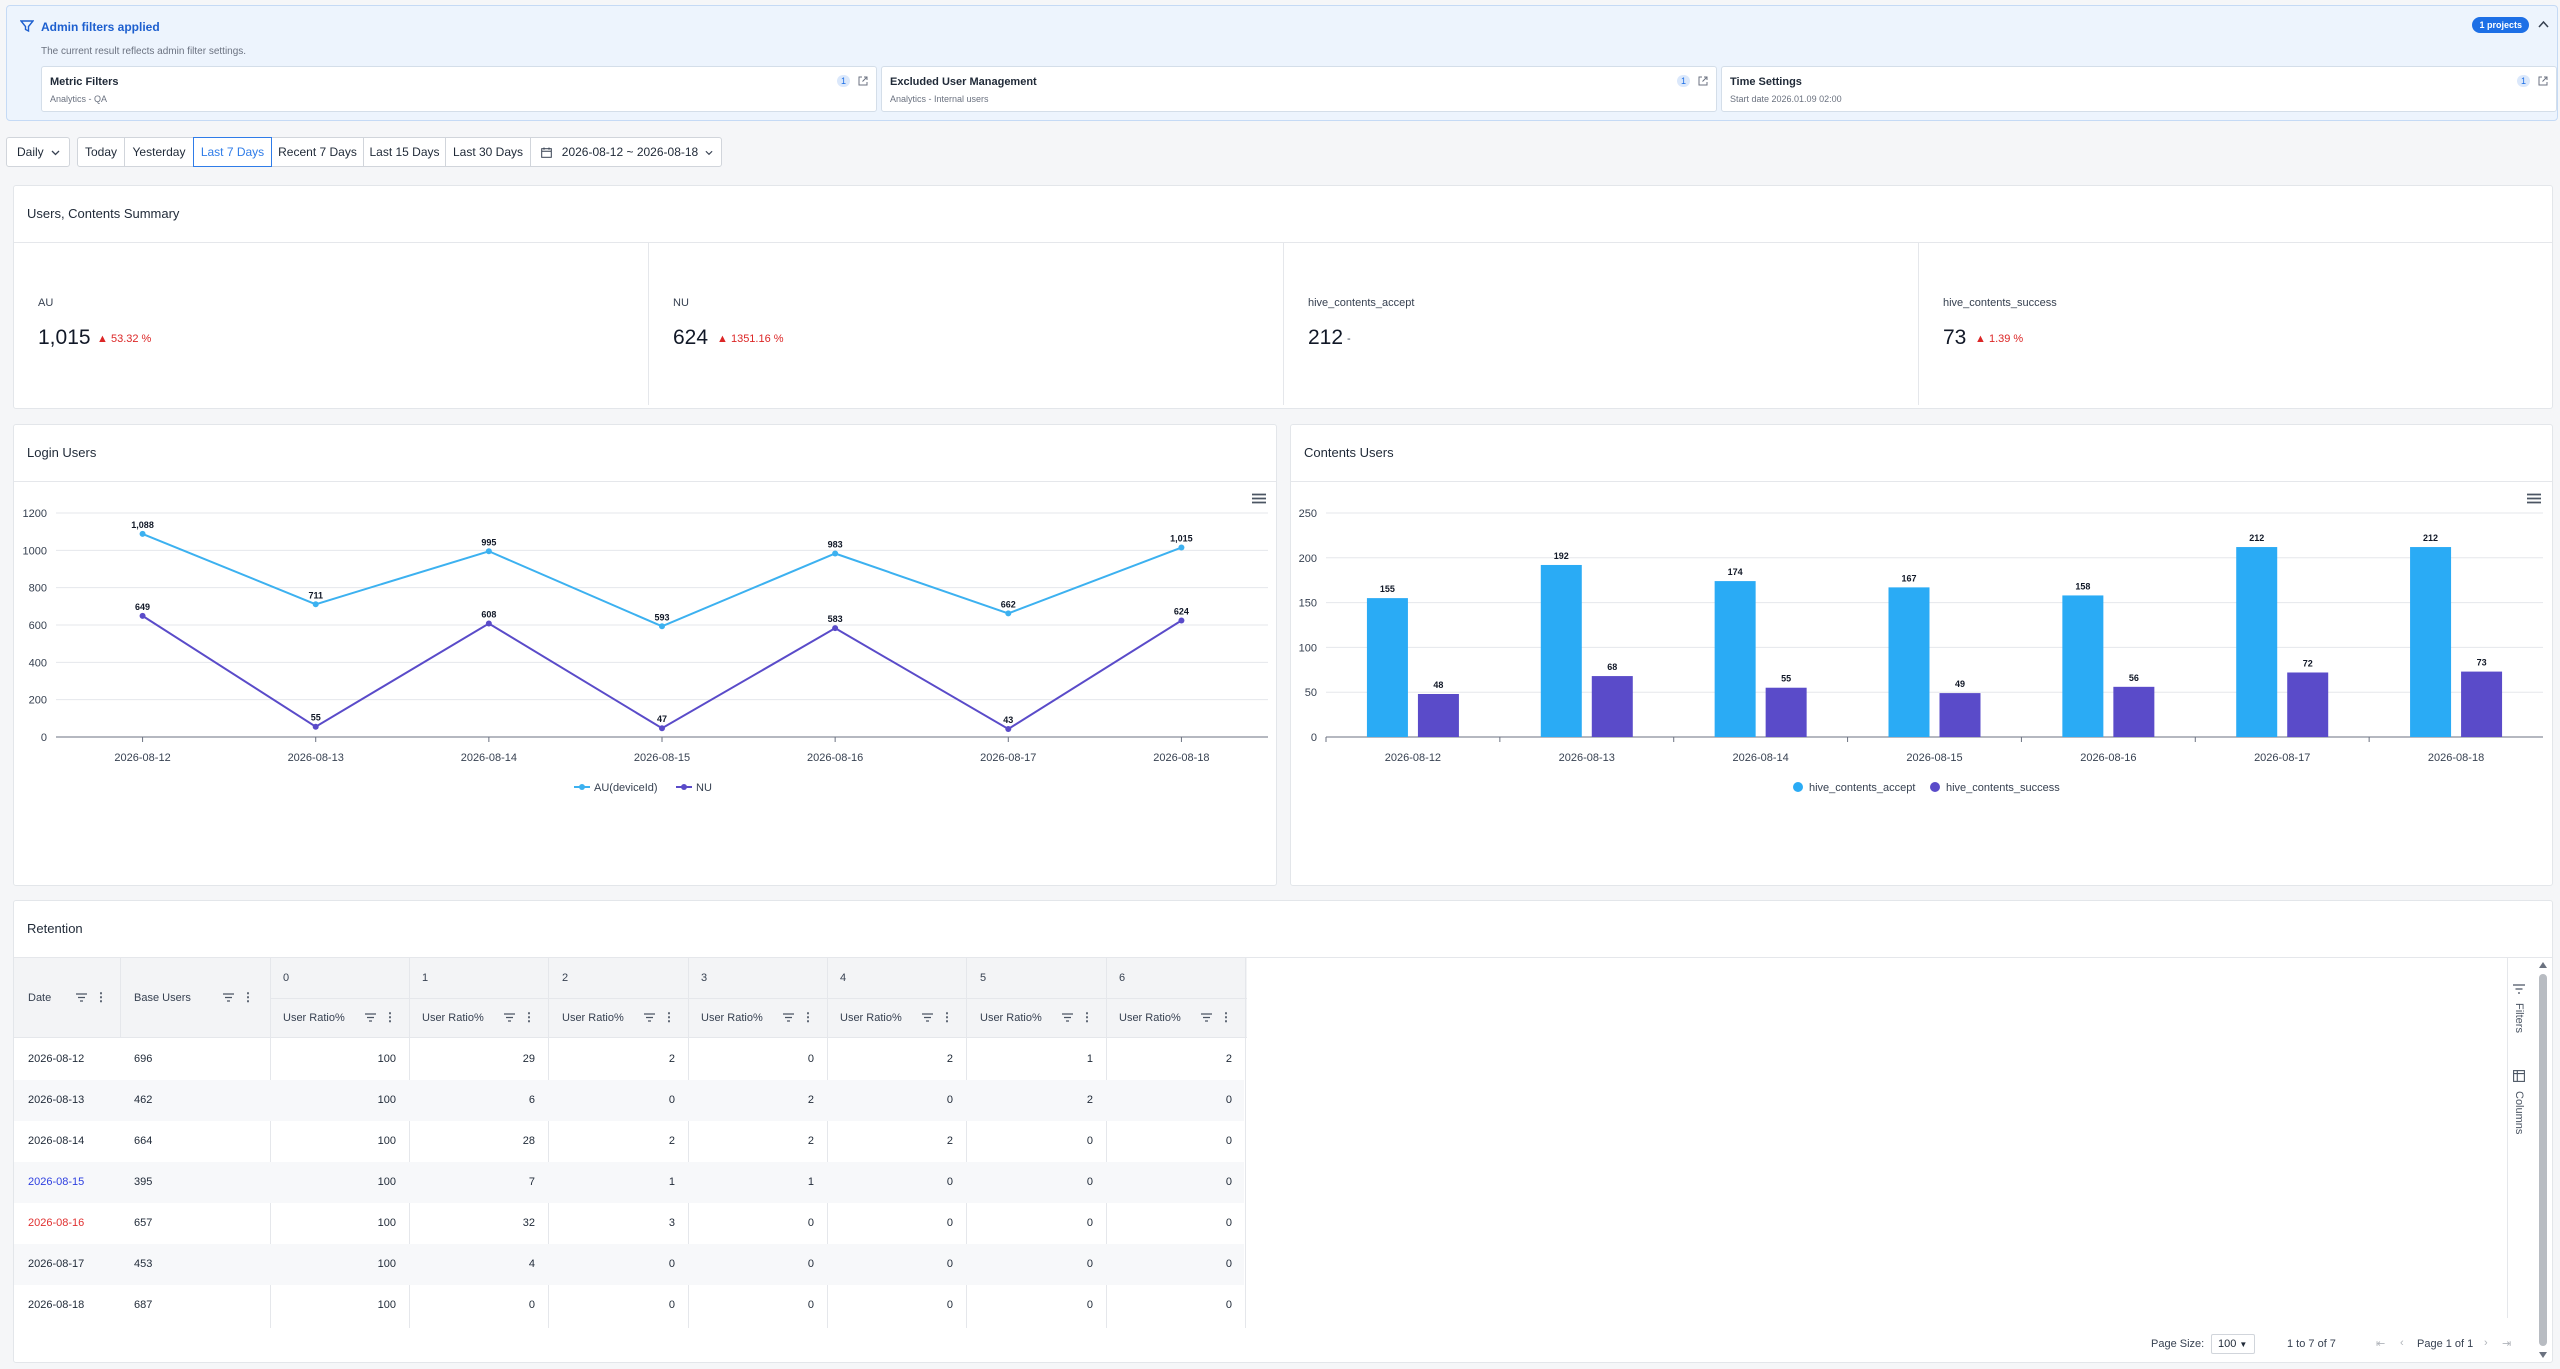 The image size is (2560, 1369). I want to click on scrollbar-thumb, so click(2543, 1160).